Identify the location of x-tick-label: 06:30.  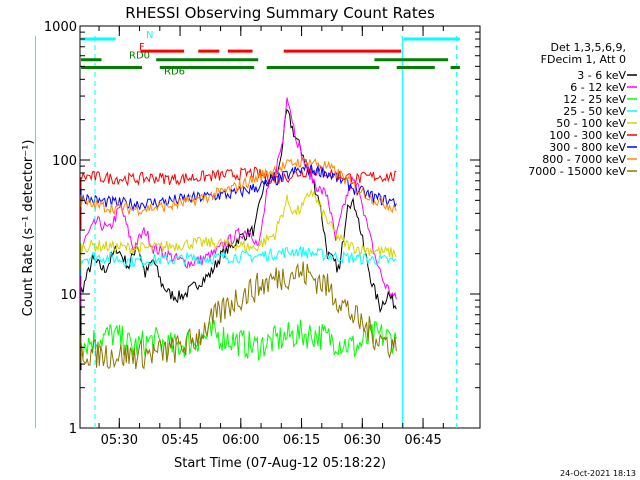
(362, 440).